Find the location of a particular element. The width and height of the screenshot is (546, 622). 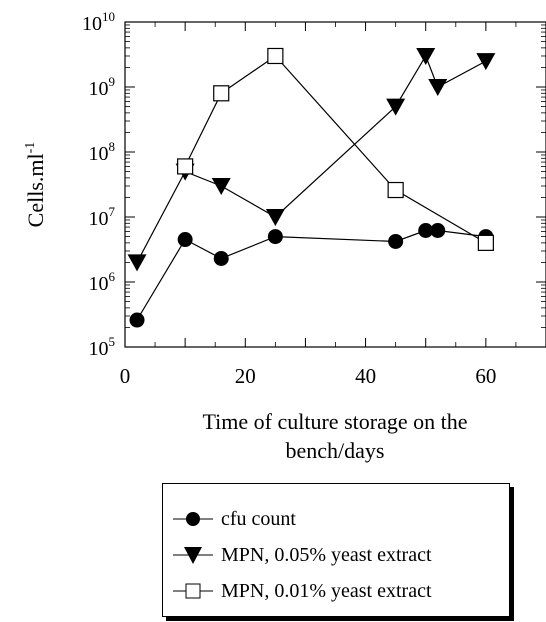

legend-item-mpn-001: MPN, 0.01% yeast extract is located at coordinates (336, 591).